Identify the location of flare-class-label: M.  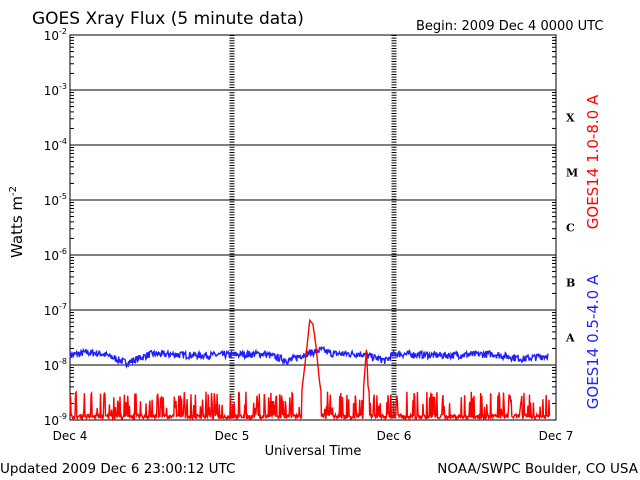
(572, 173).